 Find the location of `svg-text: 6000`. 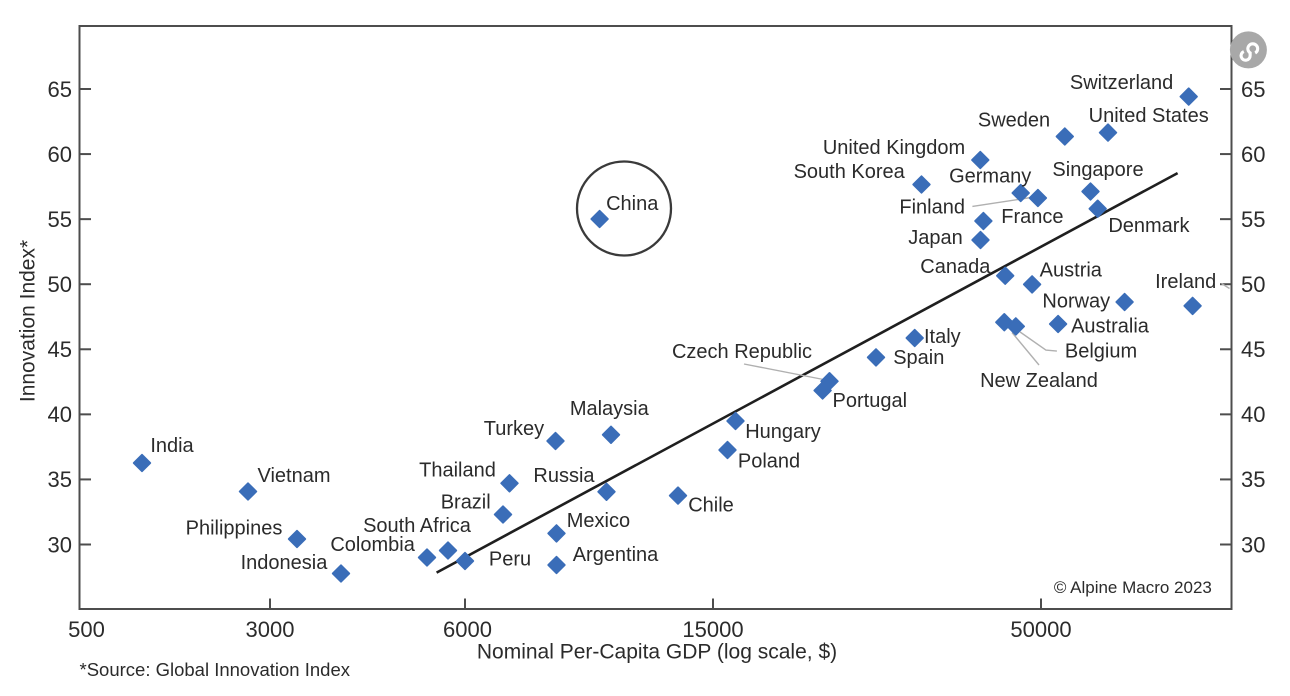

svg-text: 6000 is located at coordinates (467, 629).